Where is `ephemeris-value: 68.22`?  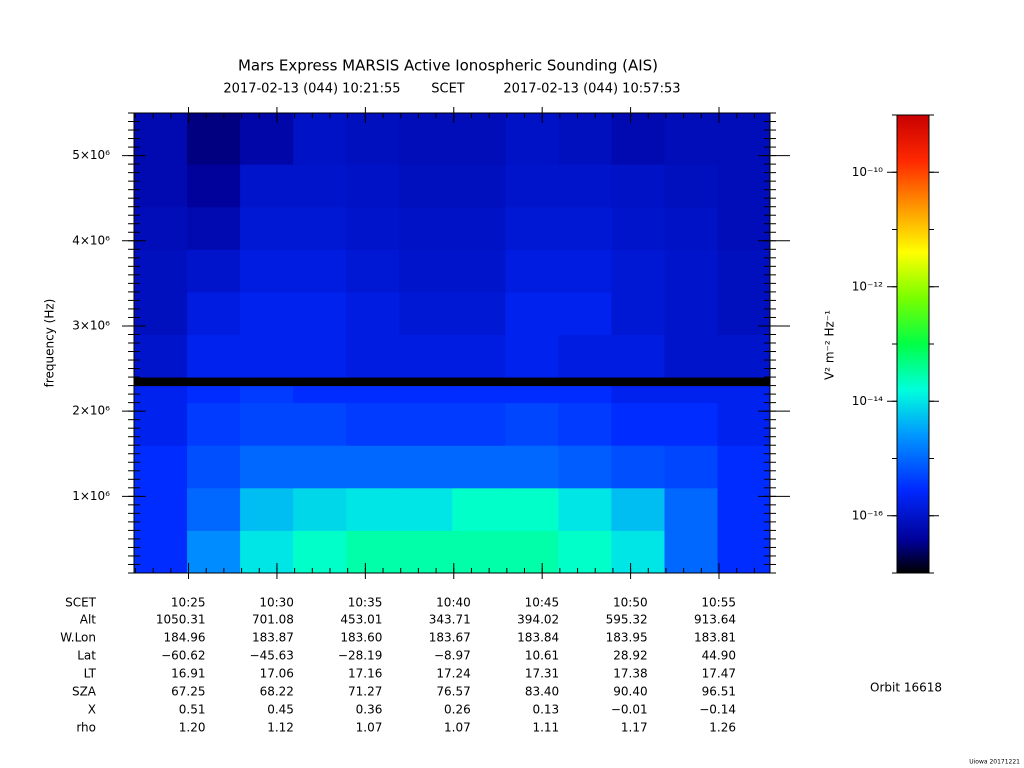 ephemeris-value: 68.22 is located at coordinates (277, 692).